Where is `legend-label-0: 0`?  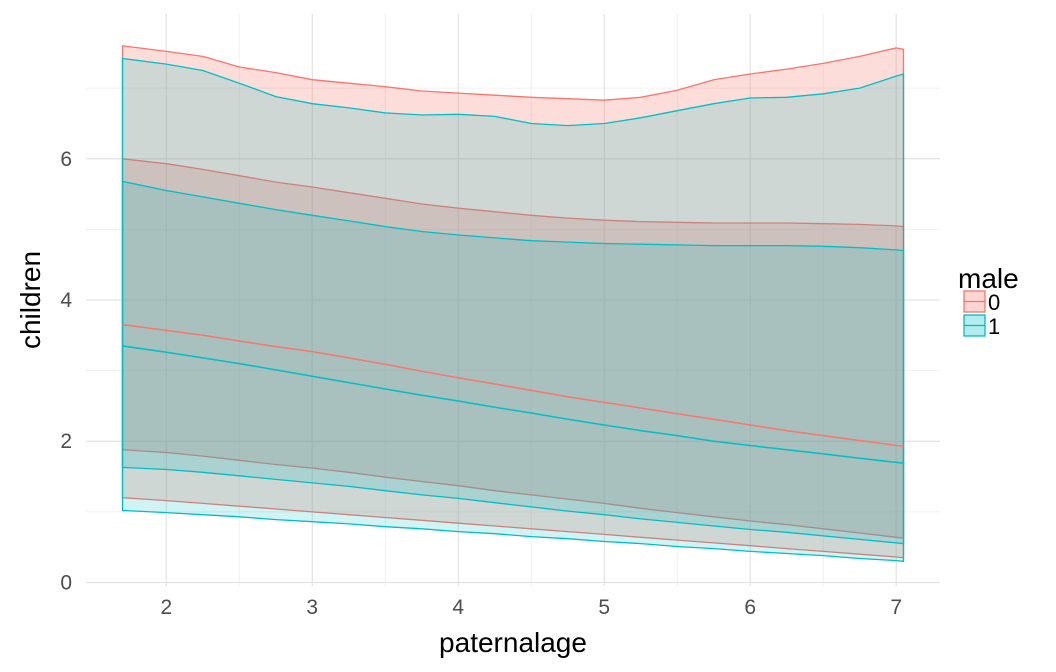 legend-label-0: 0 is located at coordinates (994, 302).